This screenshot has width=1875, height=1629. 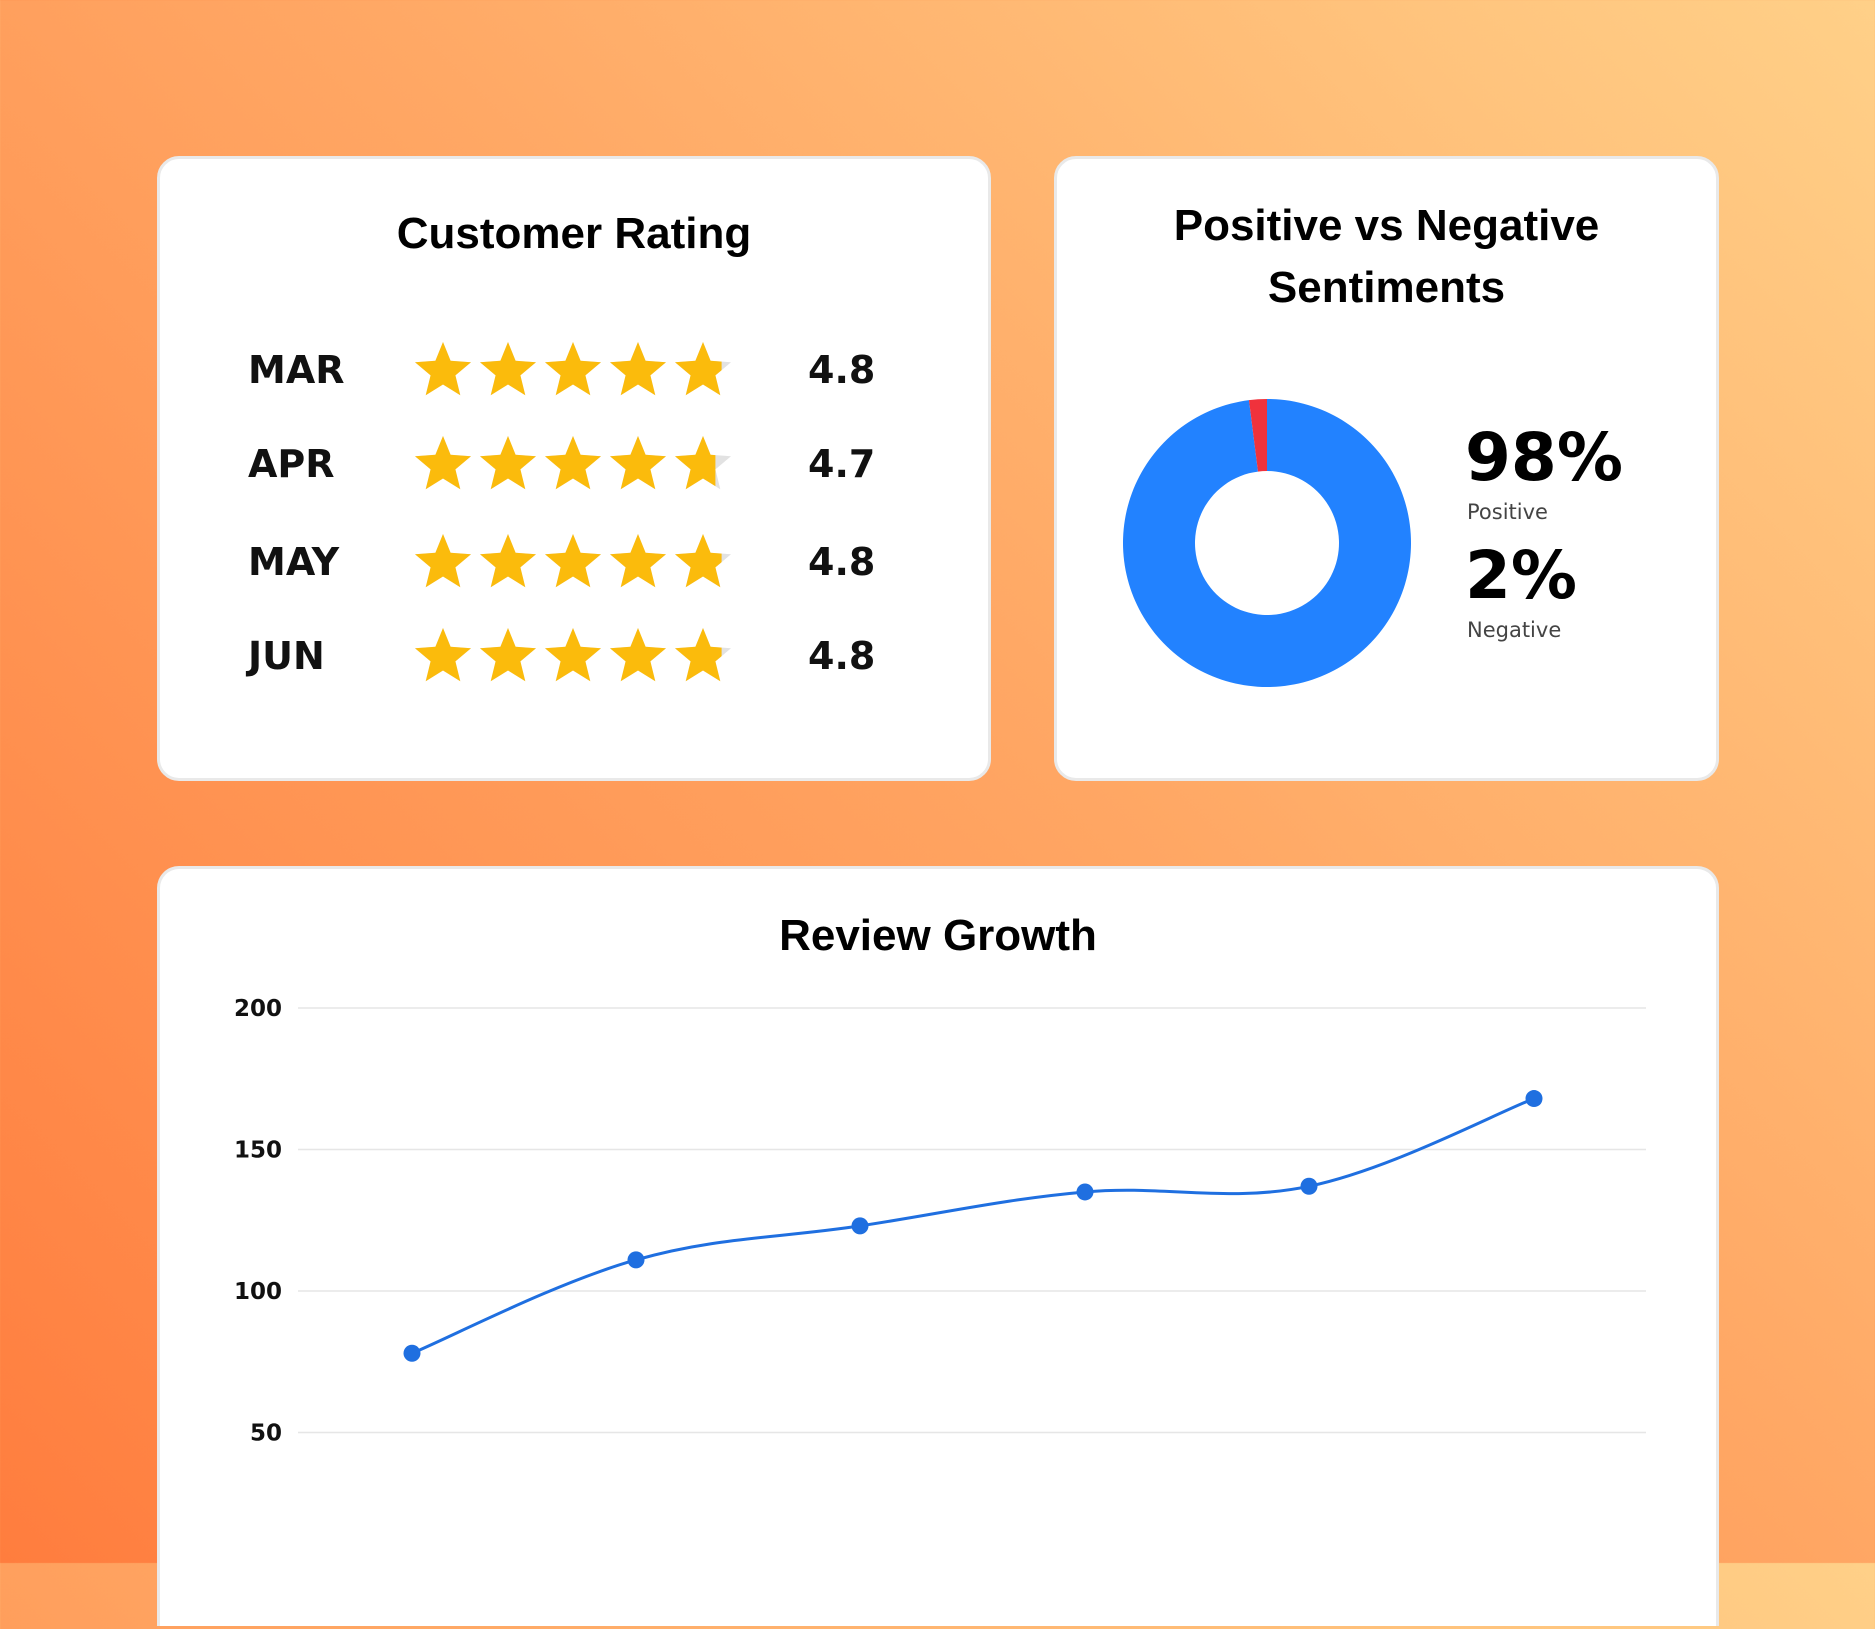 I want to click on y-tick-label: 50, so click(x=266, y=1434).